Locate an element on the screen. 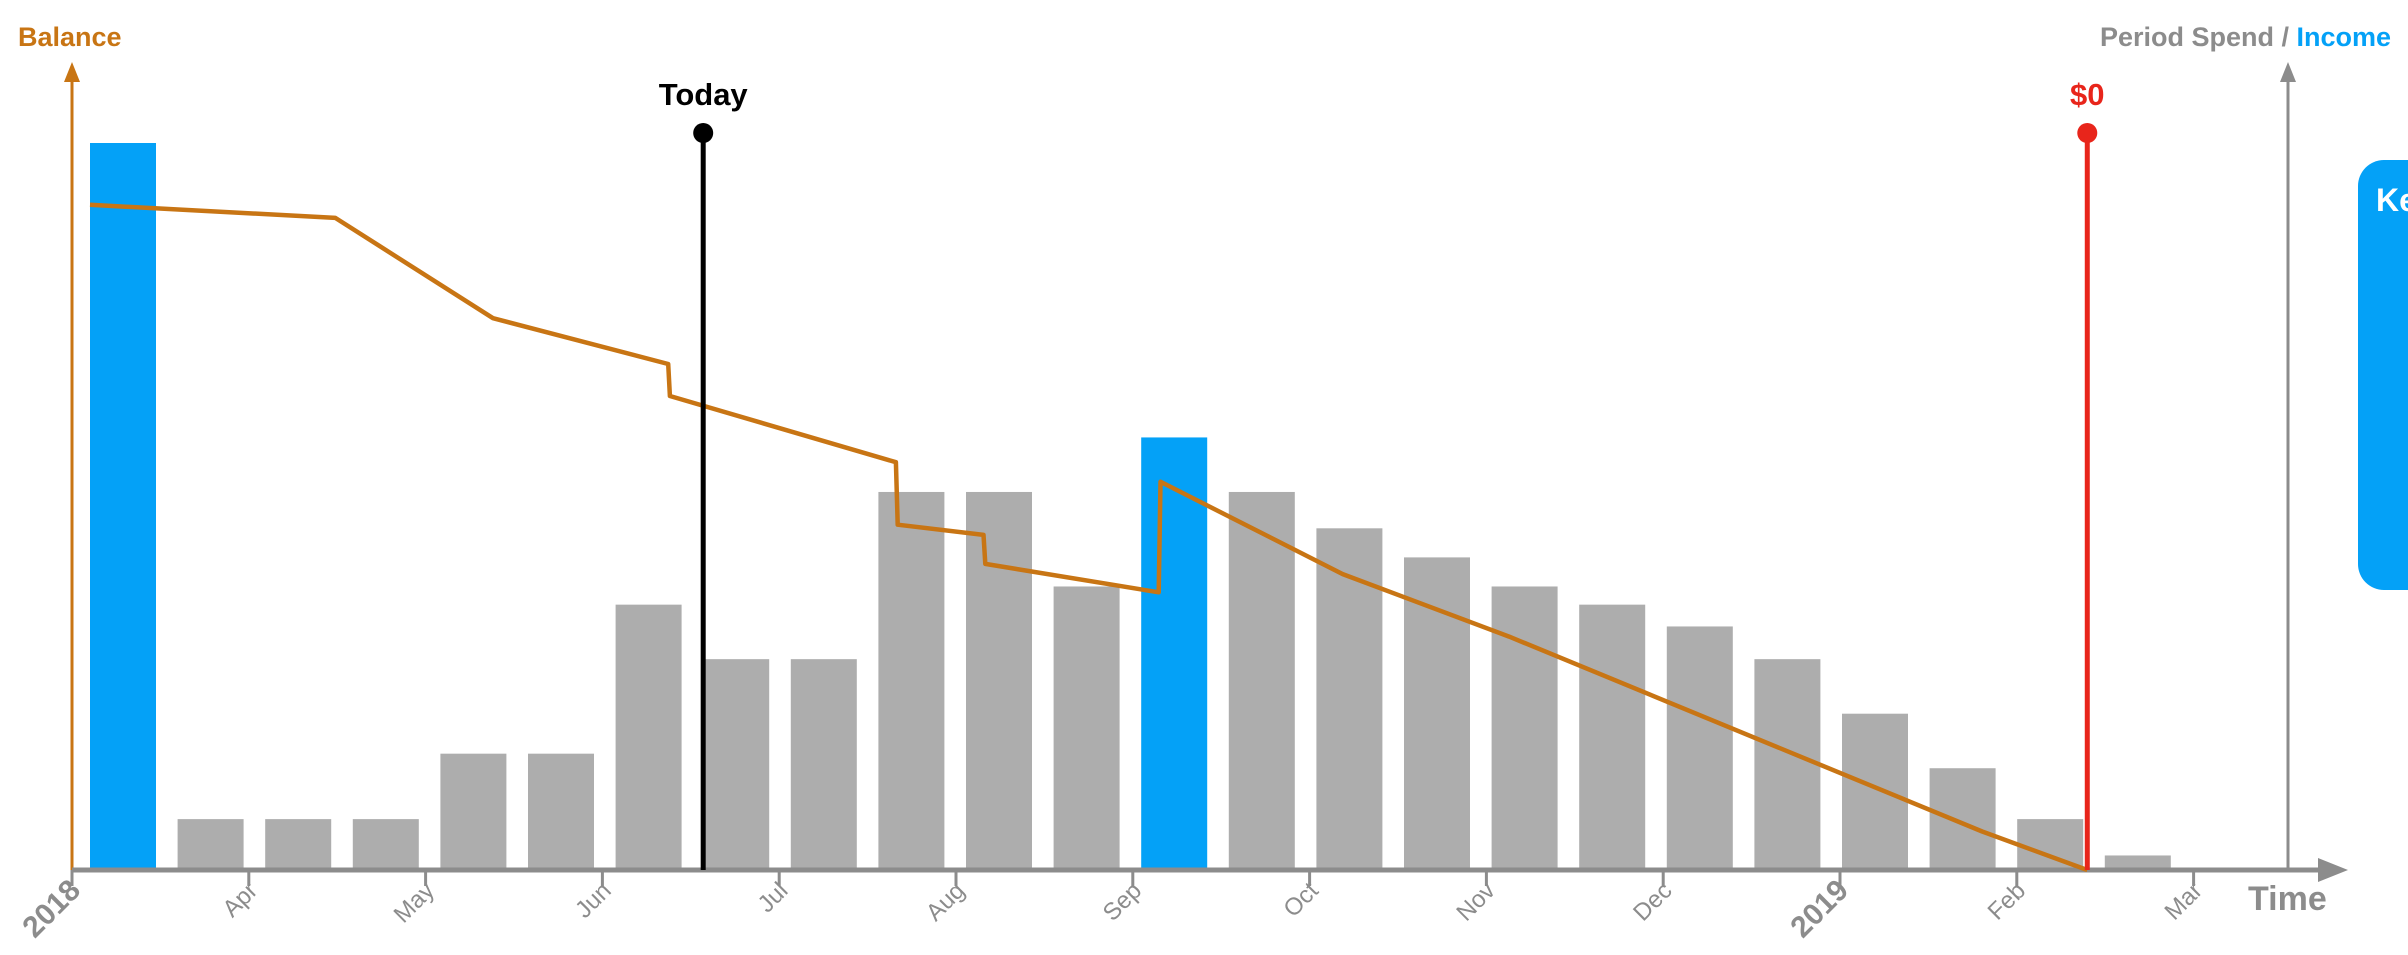 This screenshot has width=2408, height=955. zero-balance-label: $0 is located at coordinates (2087, 94).